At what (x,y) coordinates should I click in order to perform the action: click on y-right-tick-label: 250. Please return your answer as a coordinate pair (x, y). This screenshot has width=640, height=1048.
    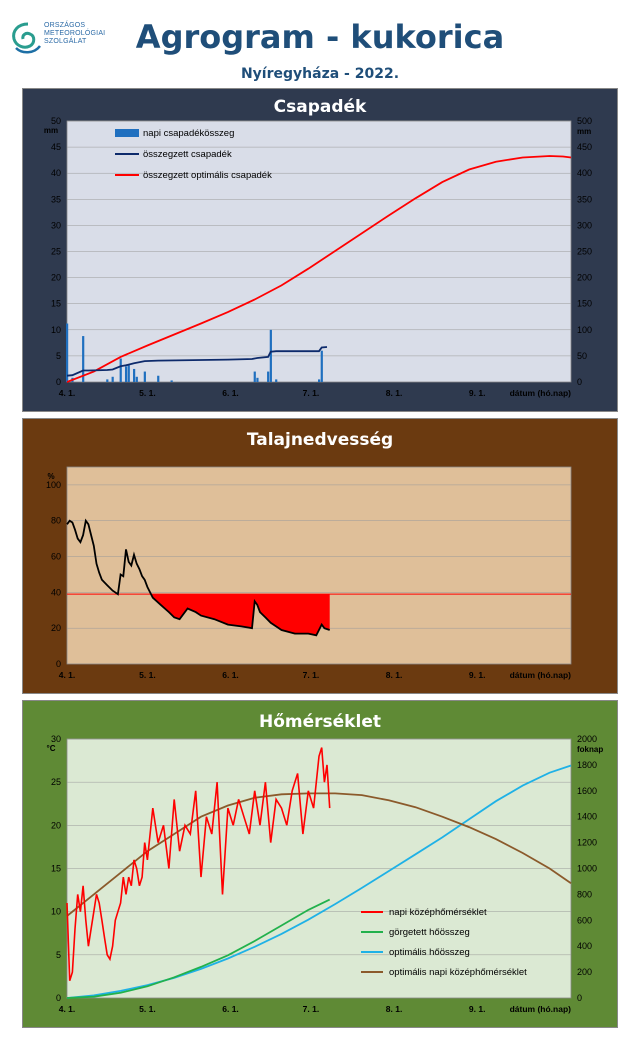
    Looking at the image, I should click on (584, 252).